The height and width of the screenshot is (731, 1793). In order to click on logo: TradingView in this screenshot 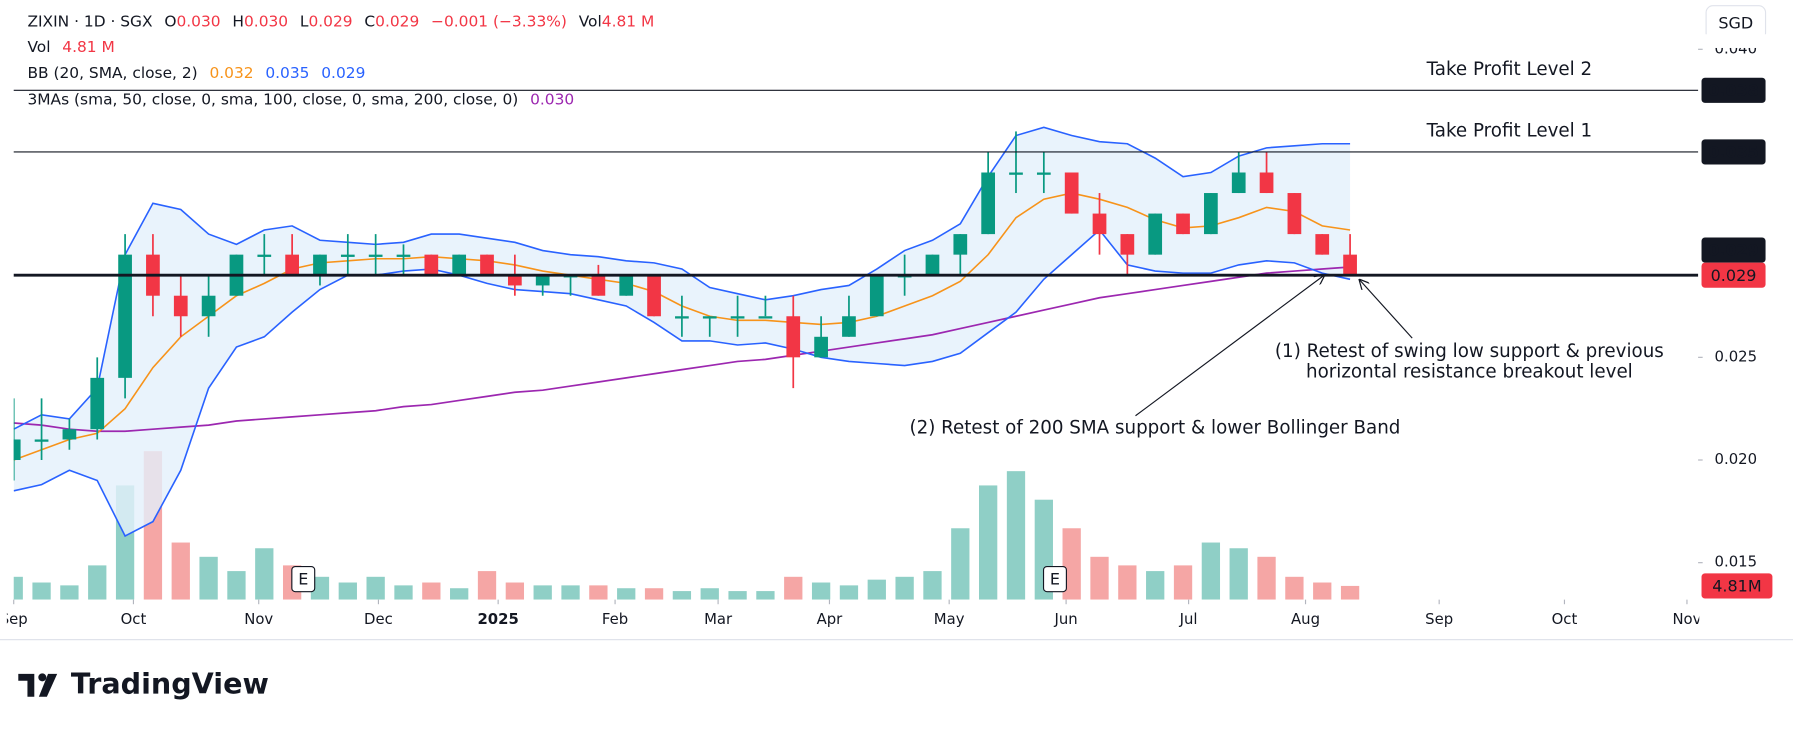, I will do `click(143, 683)`.